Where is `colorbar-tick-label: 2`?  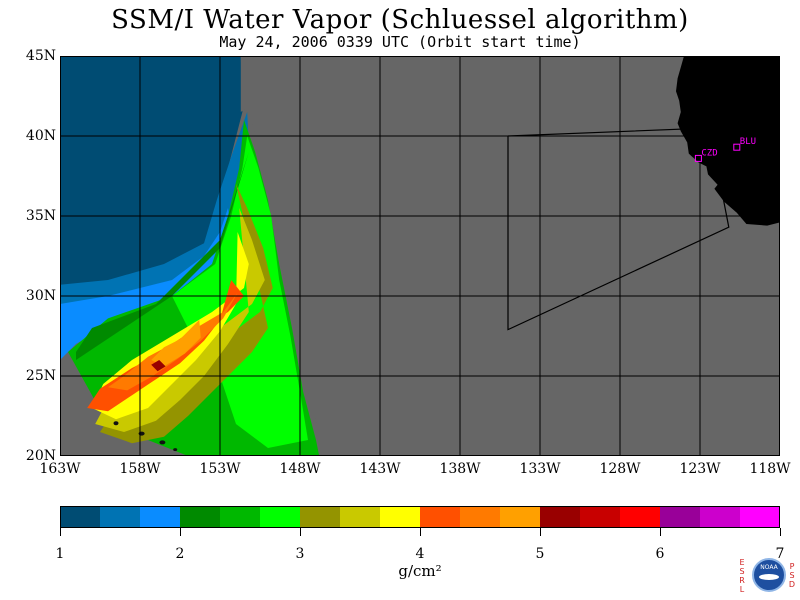 colorbar-tick-label: 2 is located at coordinates (180, 554).